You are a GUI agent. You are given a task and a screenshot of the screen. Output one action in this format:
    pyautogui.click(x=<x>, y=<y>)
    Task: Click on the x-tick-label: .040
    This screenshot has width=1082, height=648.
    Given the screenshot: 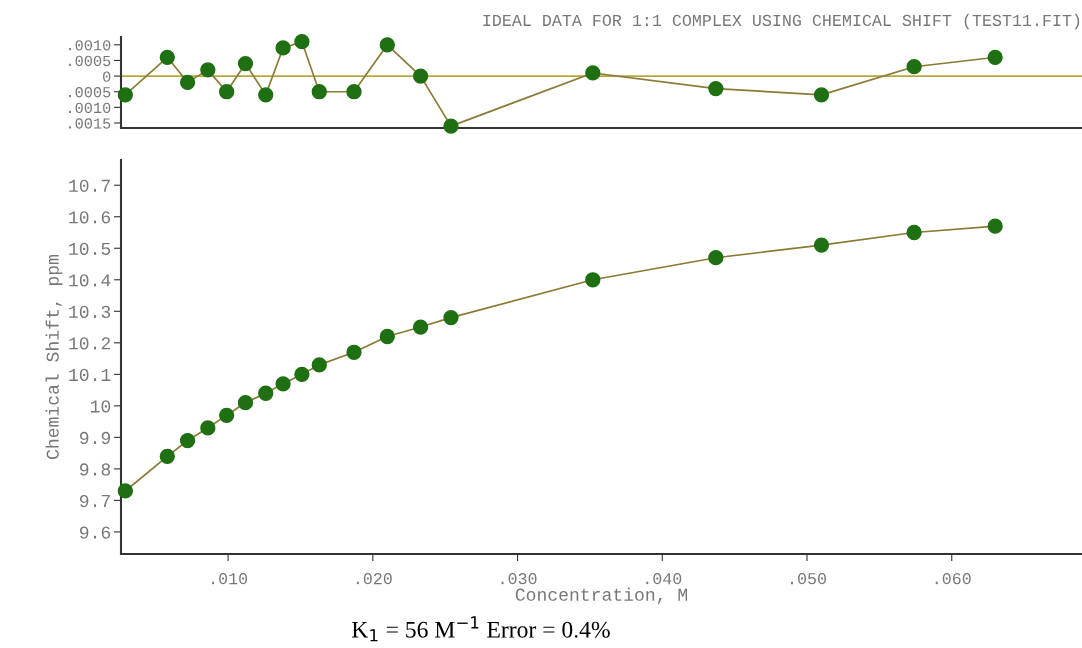 What is the action you would take?
    pyautogui.click(x=664, y=578)
    